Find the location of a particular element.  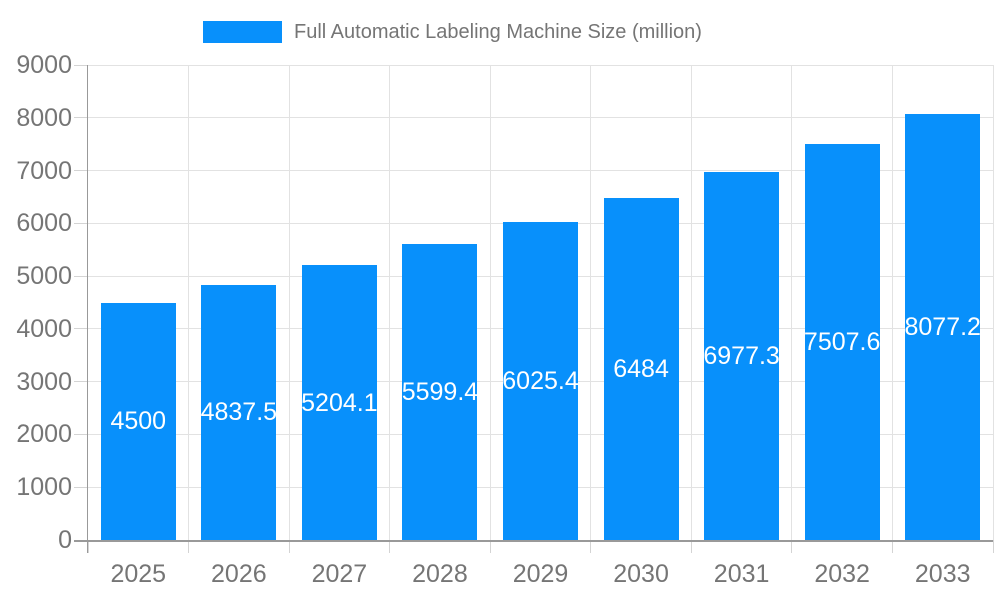

y-axis-line is located at coordinates (87, 309).